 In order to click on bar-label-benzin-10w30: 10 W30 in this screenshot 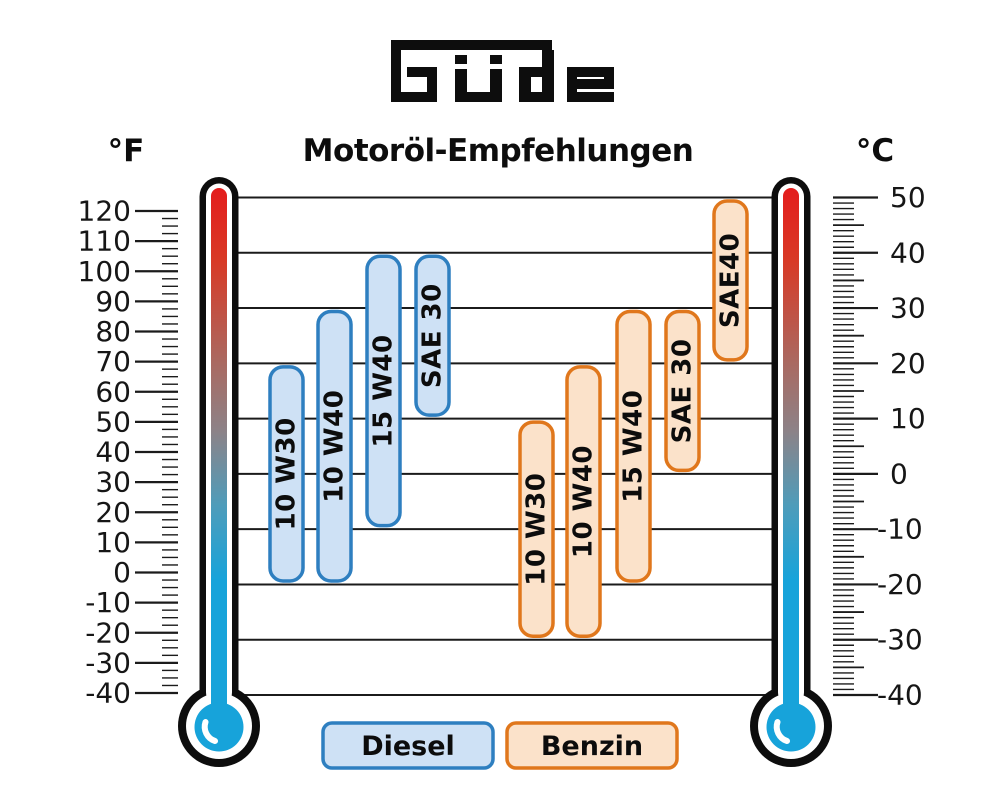, I will do `click(537, 529)`.